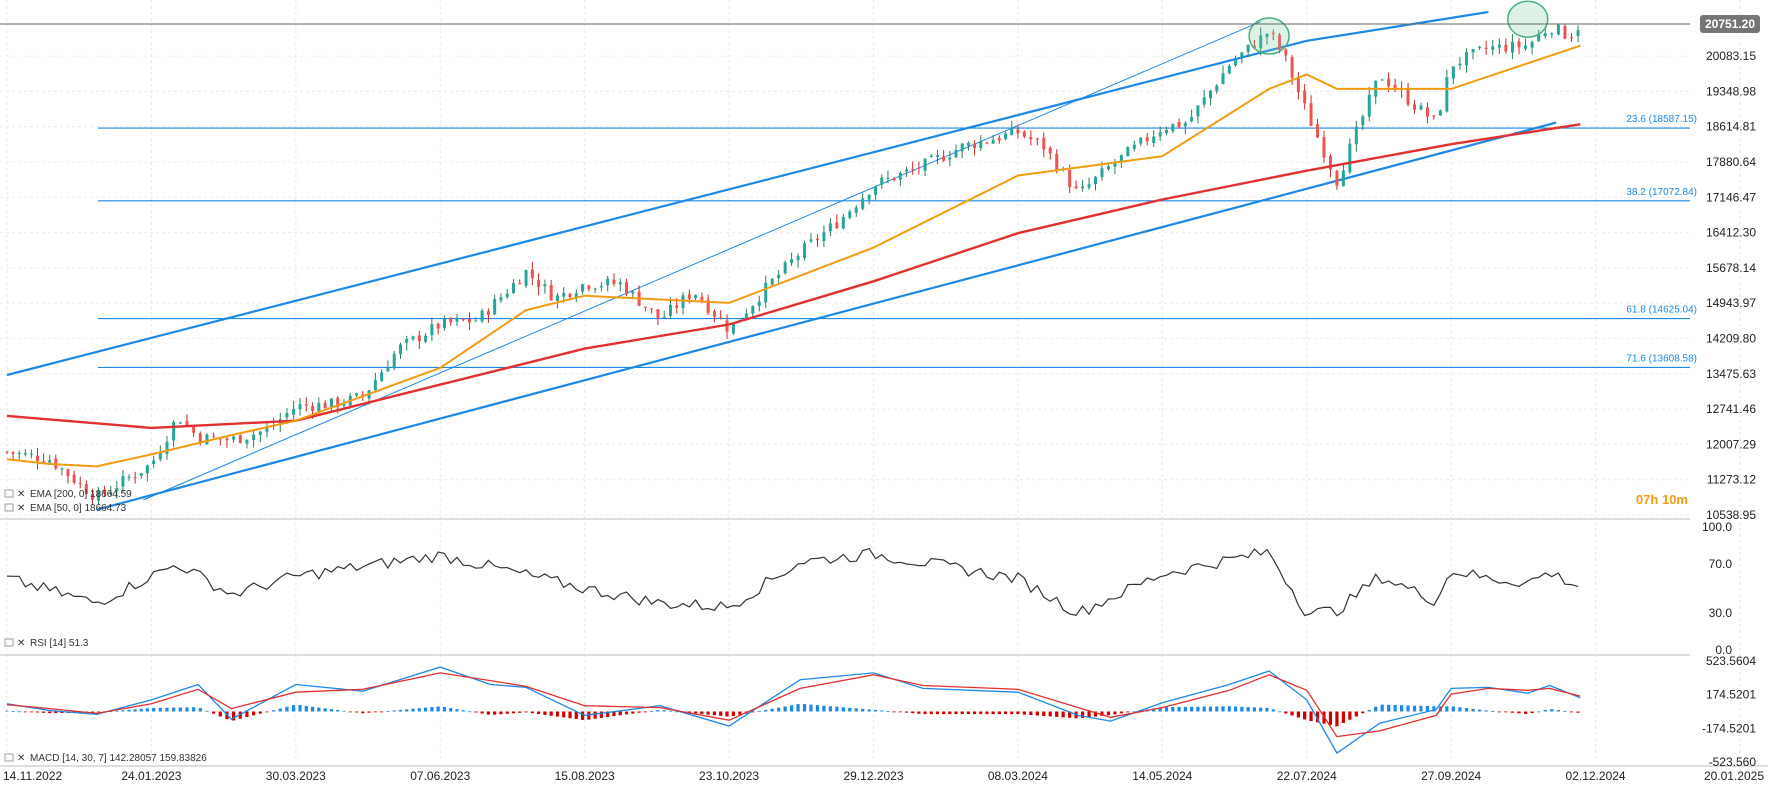  I want to click on price-axis-tick-label: 10538.95, so click(1731, 515).